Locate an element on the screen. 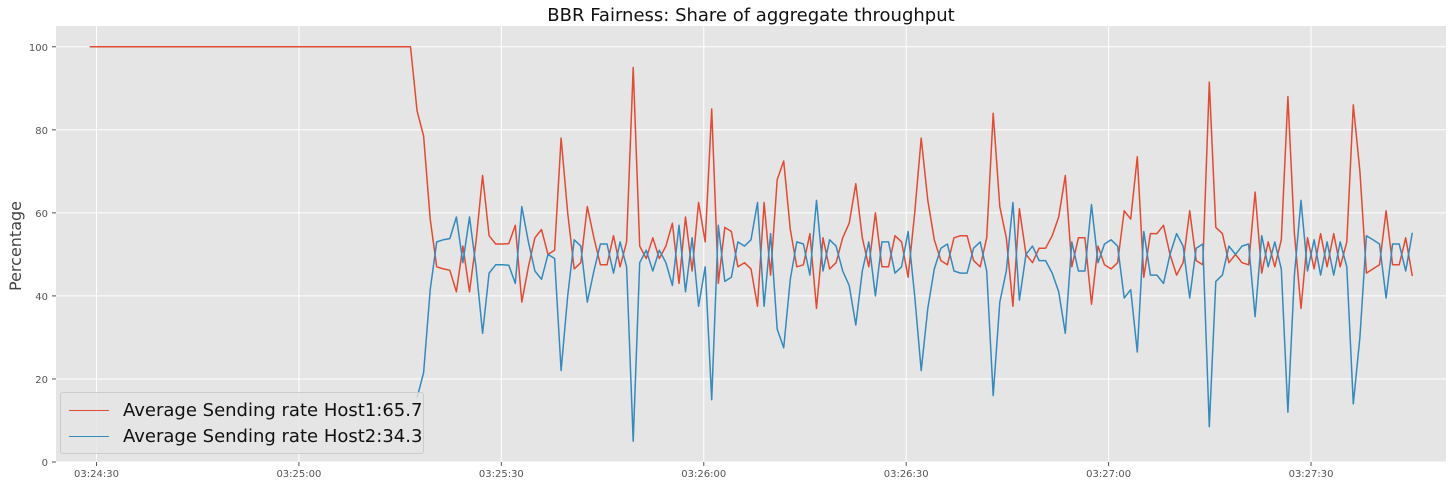 Image resolution: width=1454 pixels, height=490 pixels. x-tick-label: 03:24:30 is located at coordinates (96, 474).